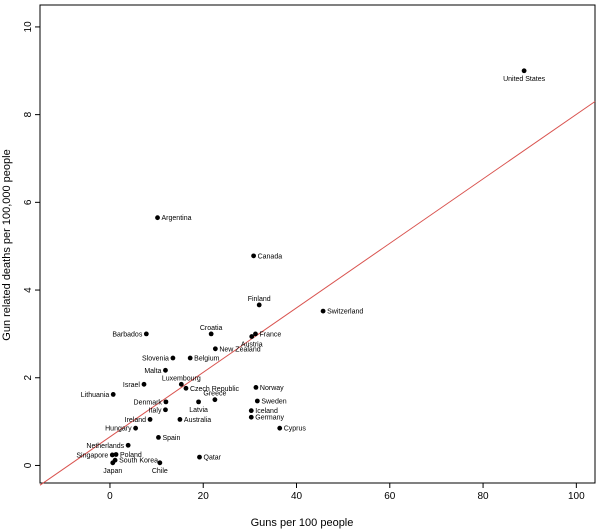 The width and height of the screenshot is (600, 531). Describe the element at coordinates (524, 71) in the screenshot. I see `point-united-states` at that location.